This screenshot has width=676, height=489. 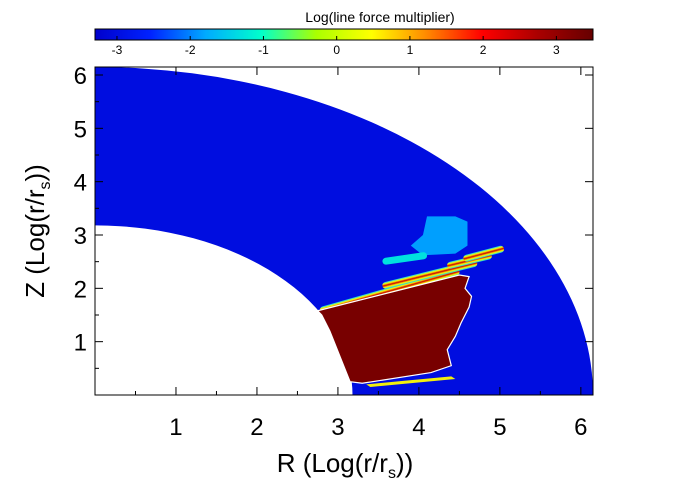 I want to click on colorbar-ticks: -3 -2 -1 0 1 2 3, so click(x=336, y=46).